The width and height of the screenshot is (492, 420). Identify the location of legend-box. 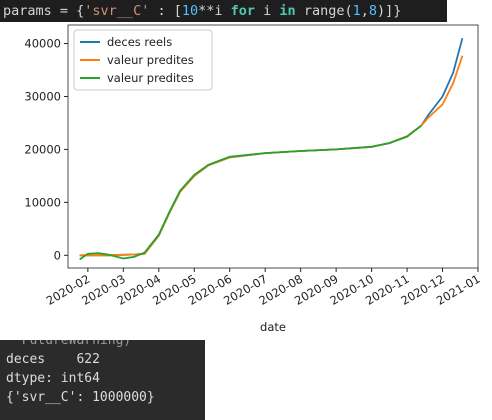
(143, 60).